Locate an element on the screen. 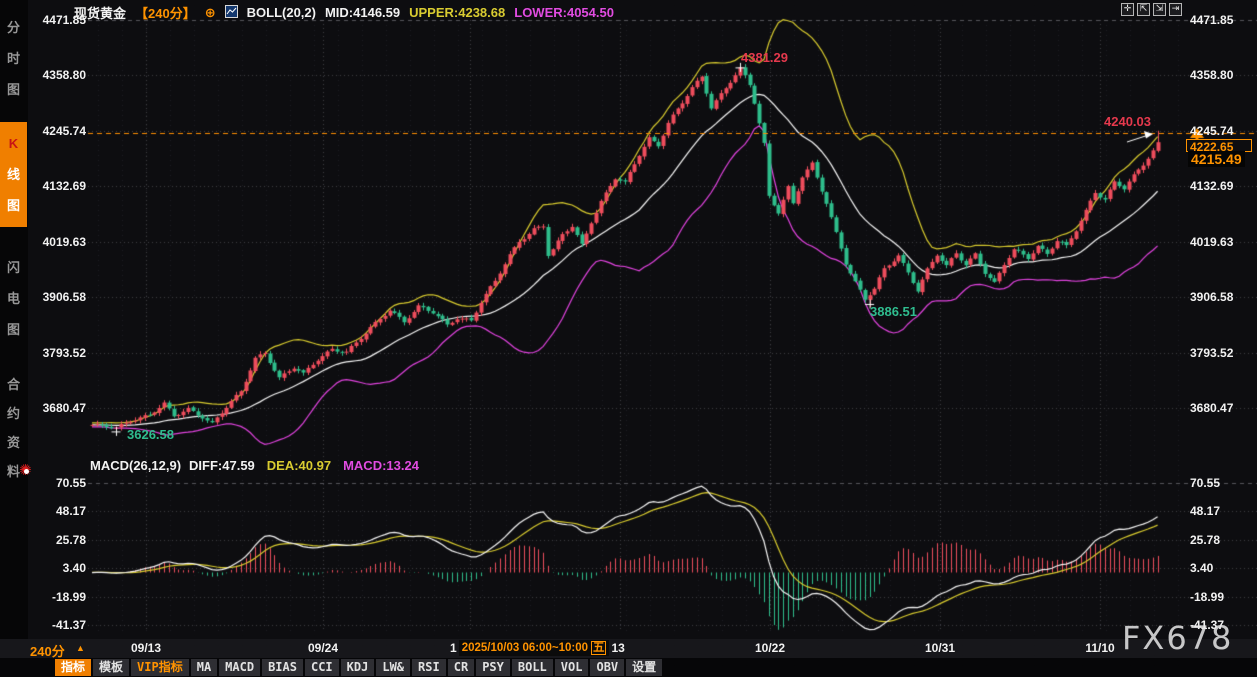  sidebar-item-char: K is located at coordinates (13, 143).